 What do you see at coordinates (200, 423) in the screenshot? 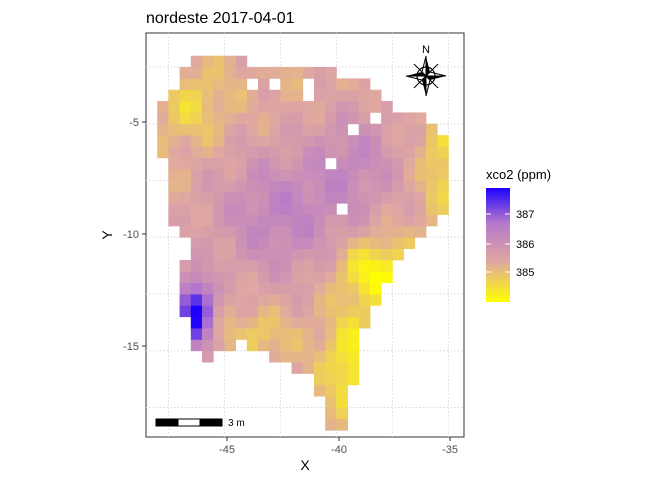
I see `scale-bar: 3 m` at bounding box center [200, 423].